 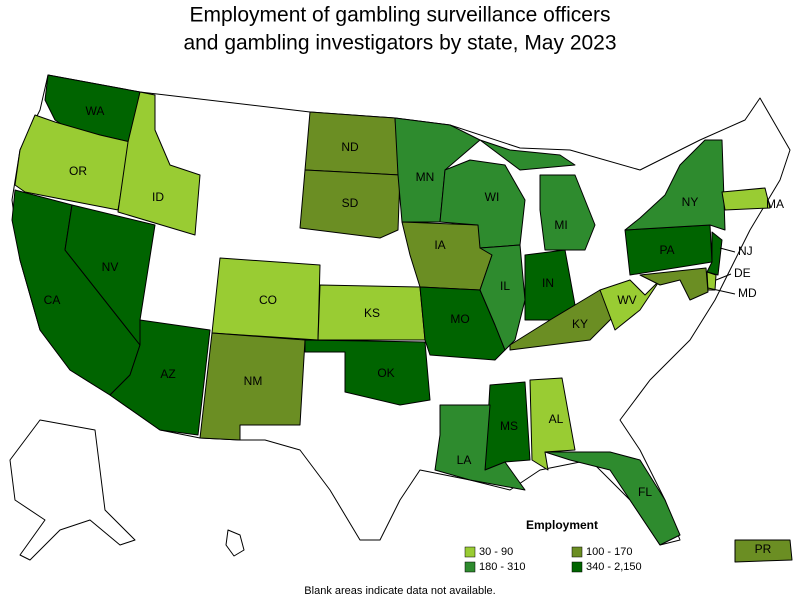 I want to click on state-label: NM, so click(x=253, y=381).